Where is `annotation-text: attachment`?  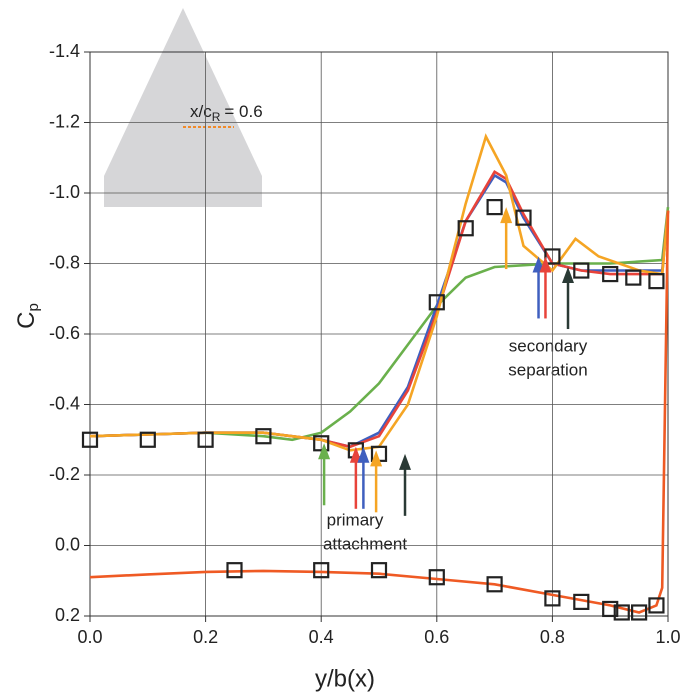 annotation-text: attachment is located at coordinates (365, 543).